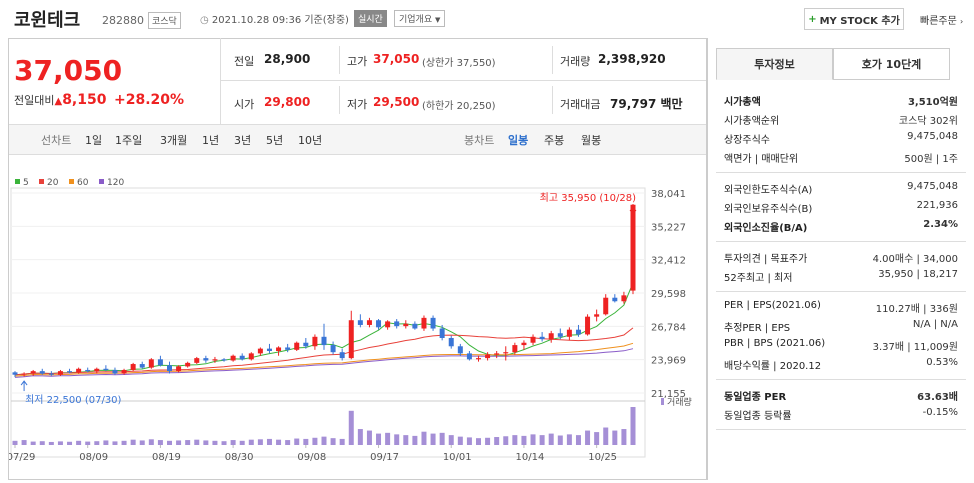 The width and height of the screenshot is (974, 483). I want to click on info-label: 외국인소진율(B/A), so click(766, 228).